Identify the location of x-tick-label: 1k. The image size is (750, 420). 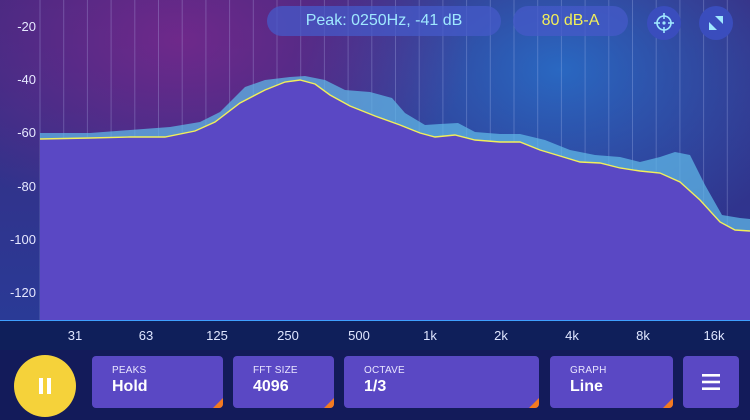
(430, 335).